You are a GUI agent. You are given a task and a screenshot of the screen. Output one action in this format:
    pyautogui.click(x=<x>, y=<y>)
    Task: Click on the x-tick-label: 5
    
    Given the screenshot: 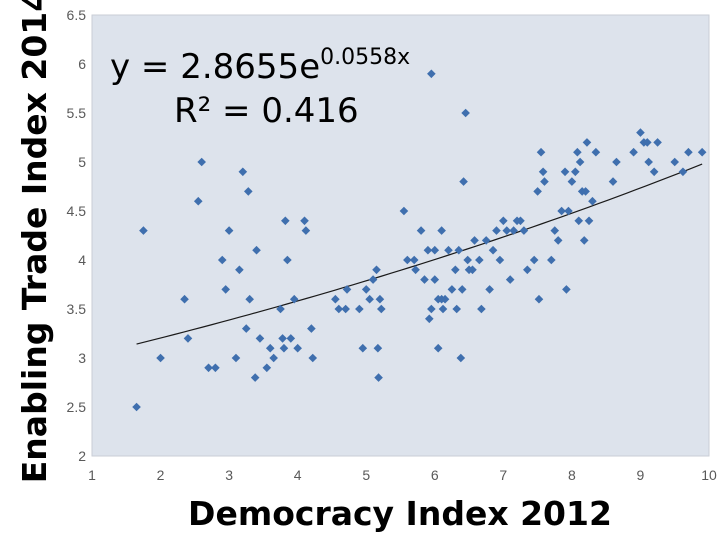 What is the action you would take?
    pyautogui.click(x=366, y=475)
    